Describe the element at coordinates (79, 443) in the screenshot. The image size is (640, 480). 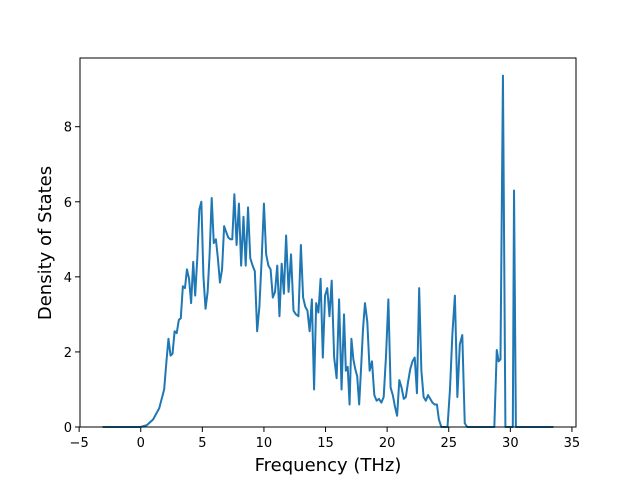
I see `x-tick-label: −5` at that location.